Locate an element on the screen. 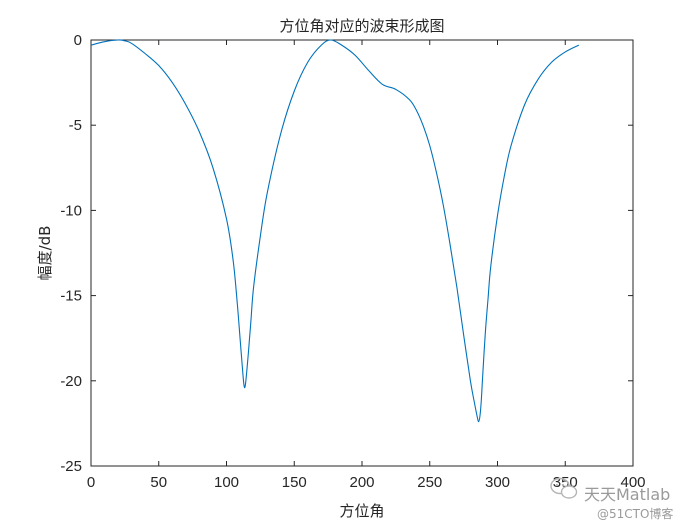  watermark-sub-text: @51CTO博客 is located at coordinates (635, 513).